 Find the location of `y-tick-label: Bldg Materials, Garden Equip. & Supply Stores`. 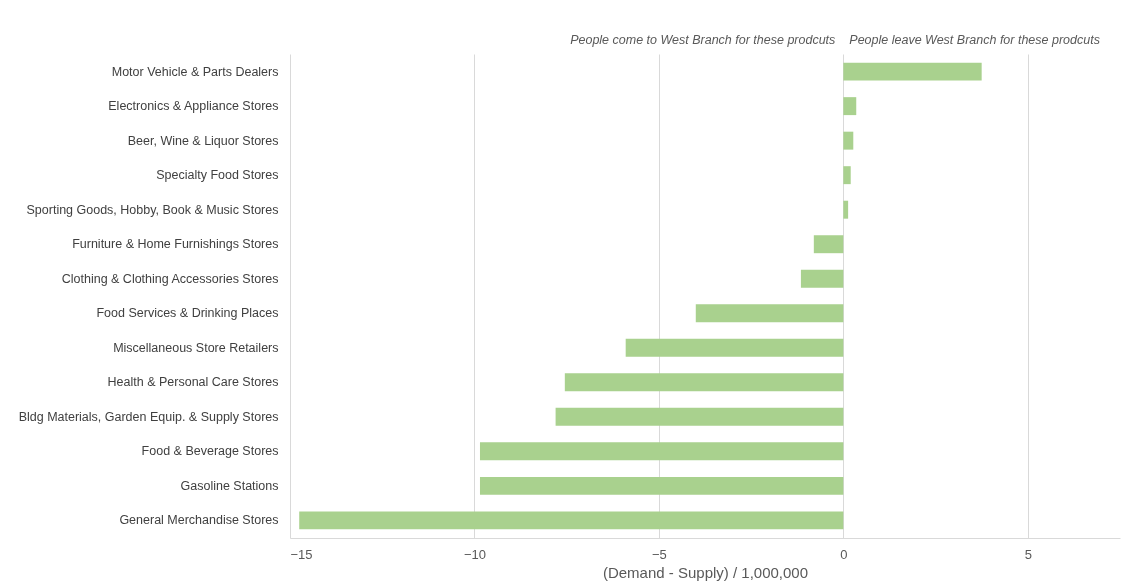

y-tick-label: Bldg Materials, Garden Equip. & Supply Stores is located at coordinates (148, 416).